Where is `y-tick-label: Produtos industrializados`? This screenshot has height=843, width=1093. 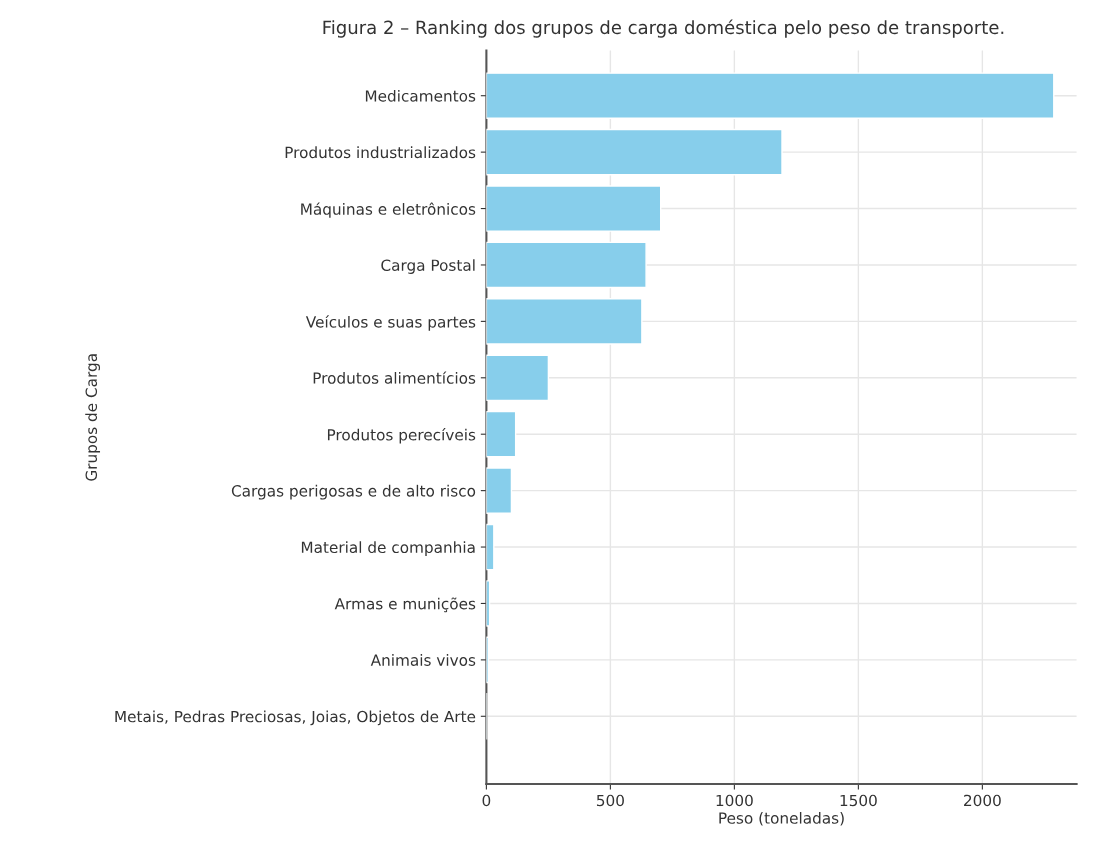 y-tick-label: Produtos industrializados is located at coordinates (380, 152).